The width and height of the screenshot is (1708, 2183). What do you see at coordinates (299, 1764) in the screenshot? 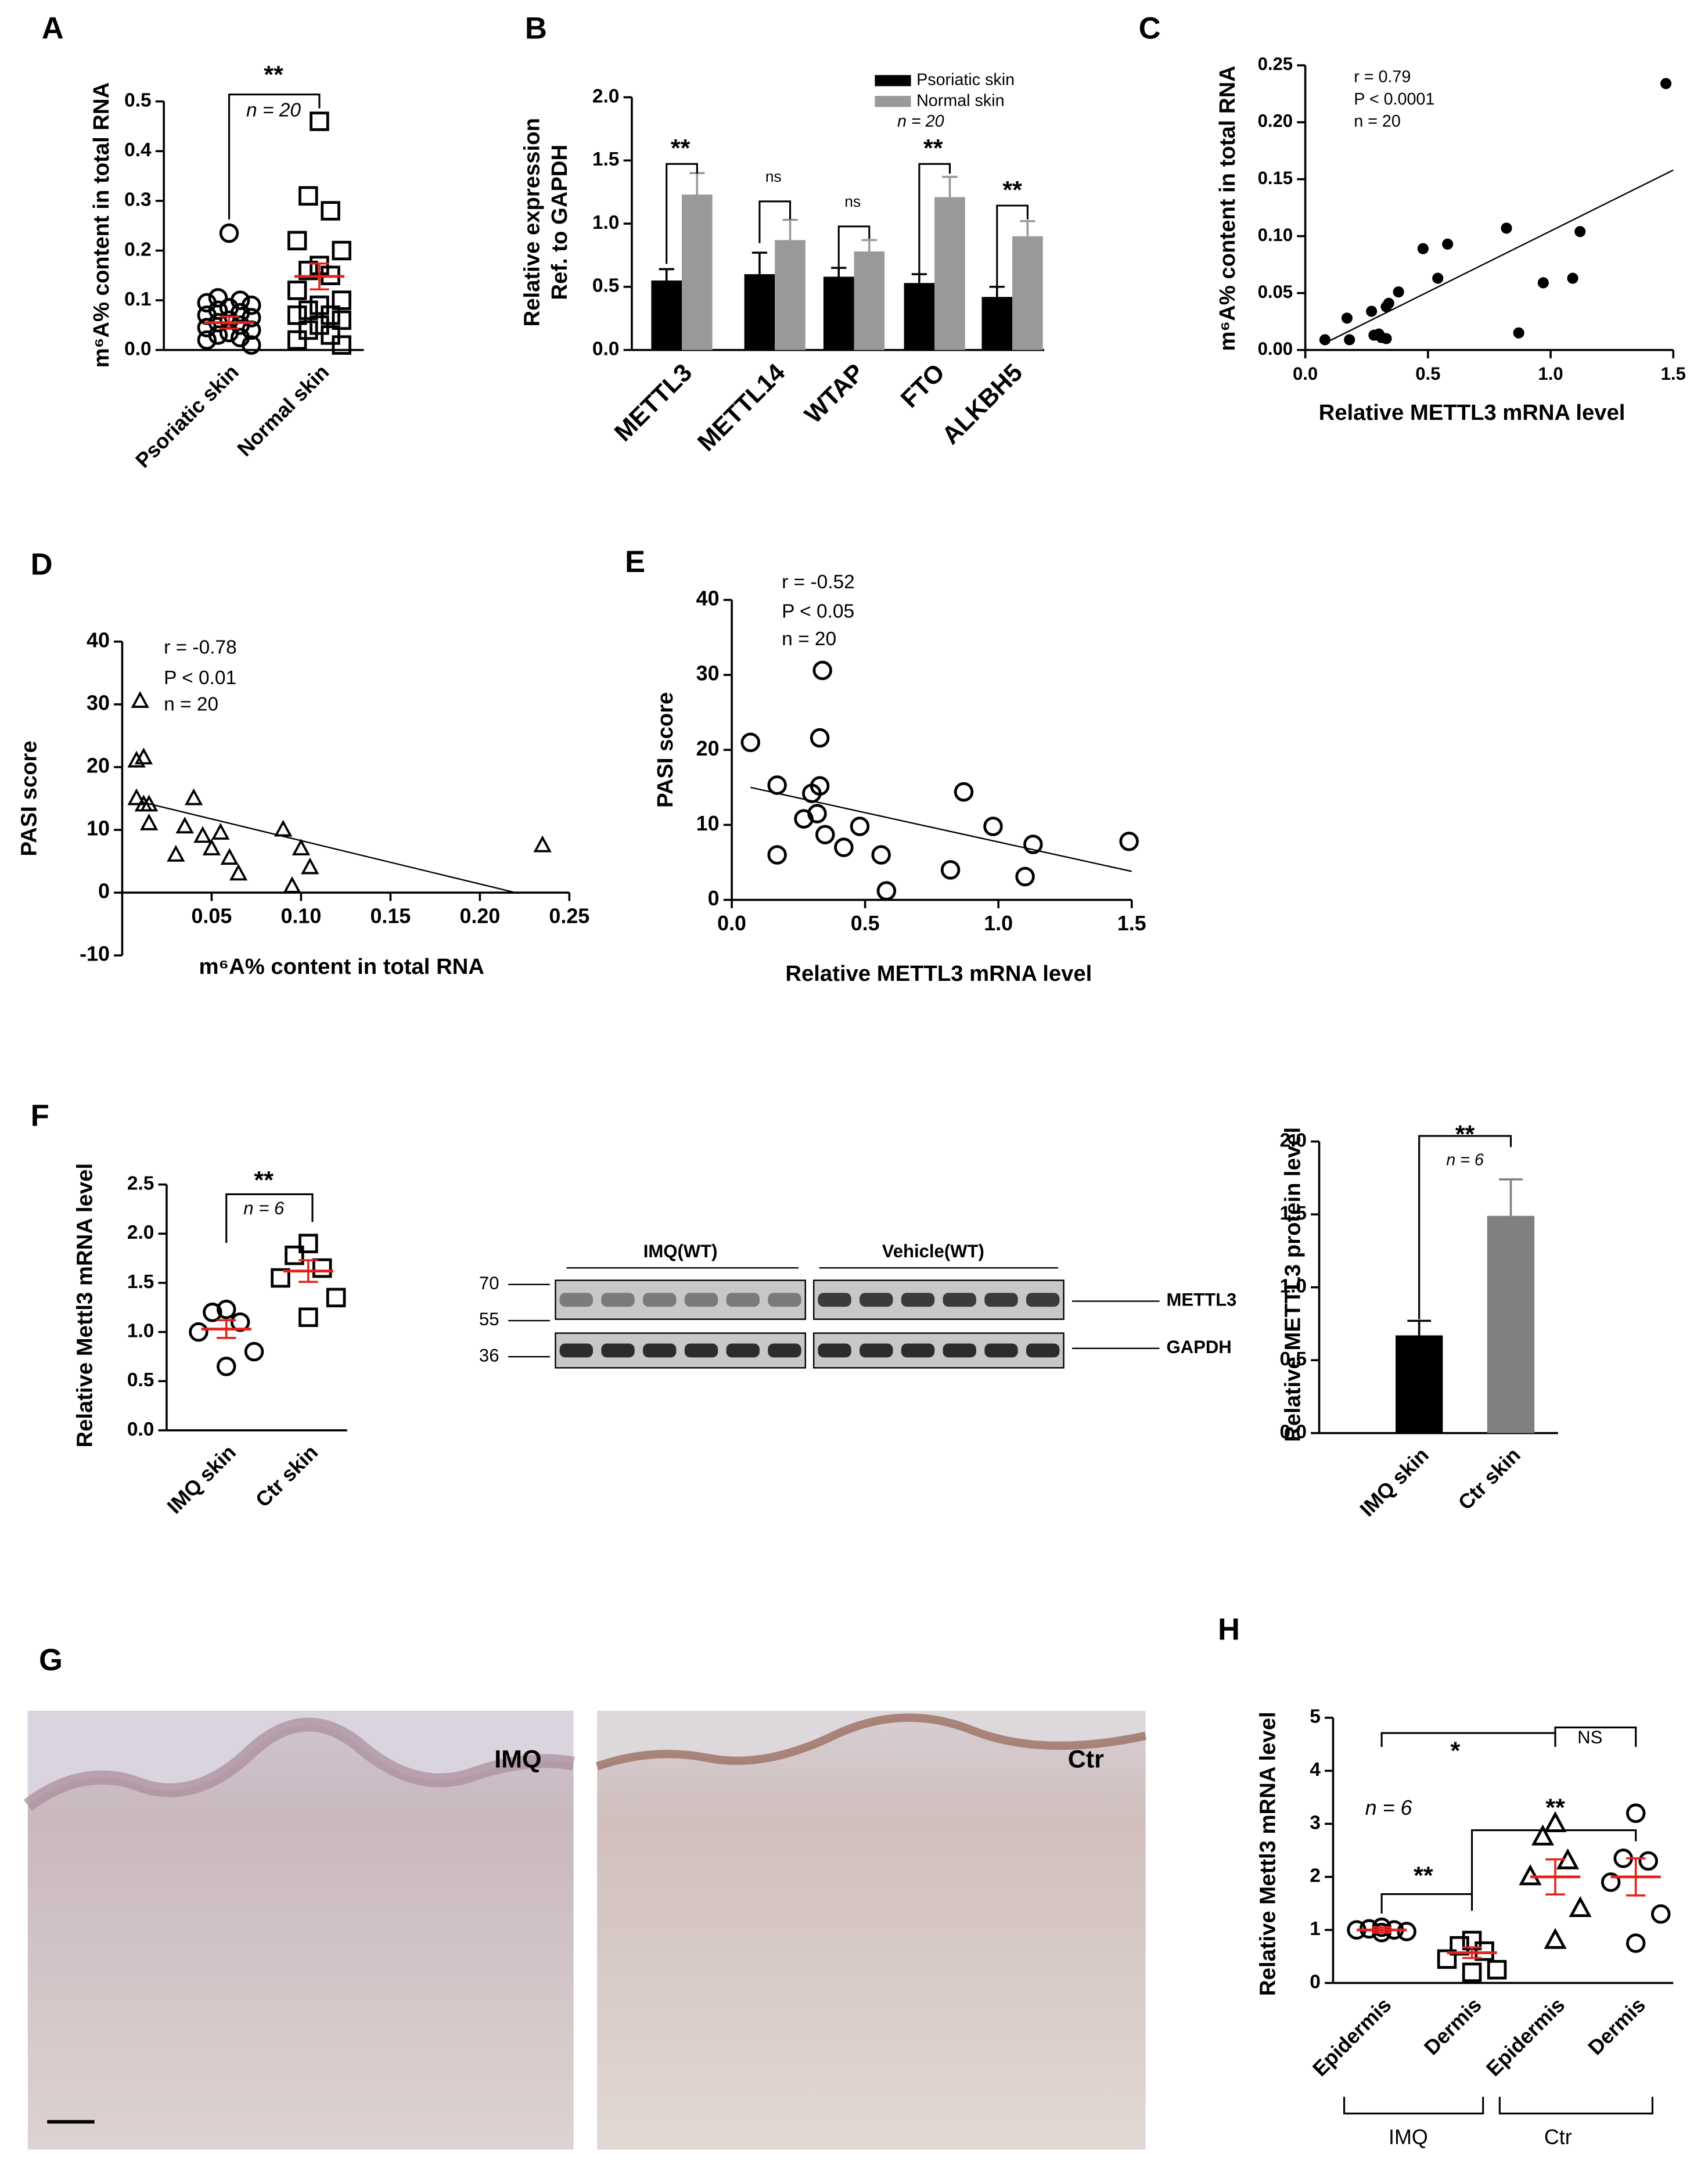
I see `epidermis` at bounding box center [299, 1764].